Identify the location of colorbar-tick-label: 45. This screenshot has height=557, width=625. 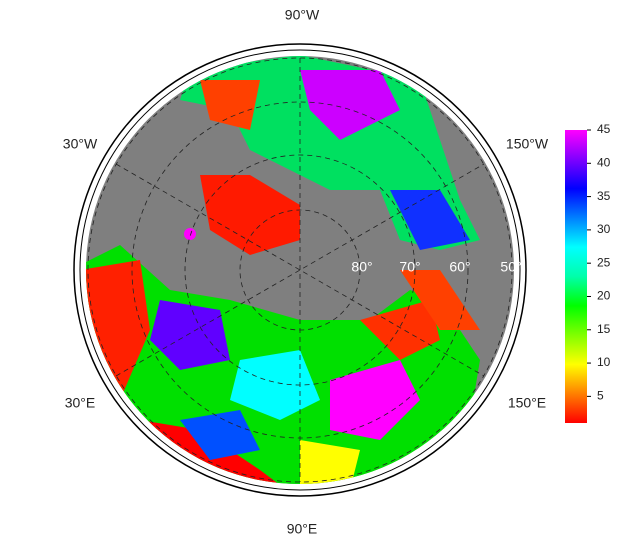
(604, 129).